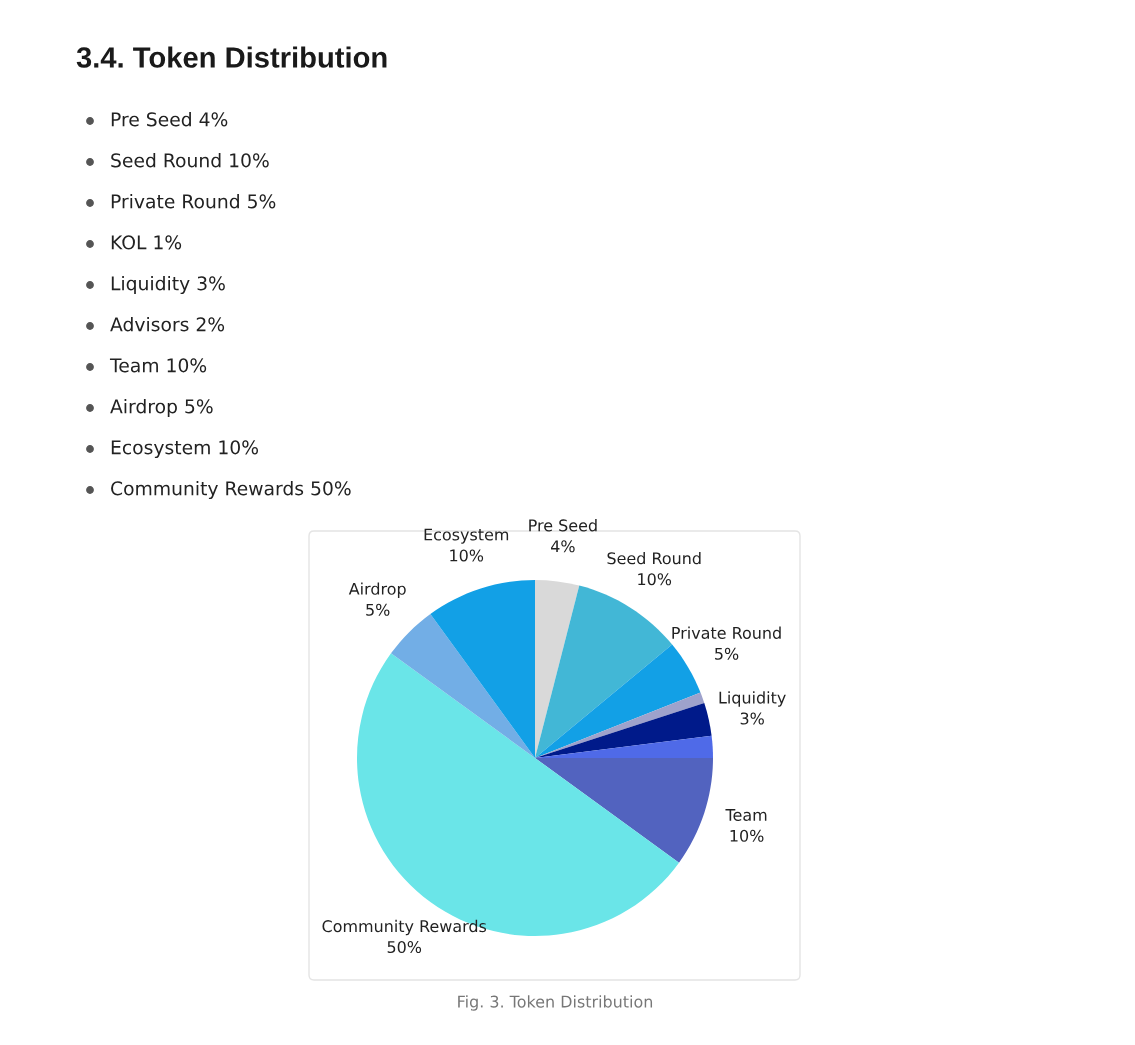 The width and height of the screenshot is (1135, 1045). Describe the element at coordinates (726, 632) in the screenshot. I see `slice-label: Private Round` at that location.